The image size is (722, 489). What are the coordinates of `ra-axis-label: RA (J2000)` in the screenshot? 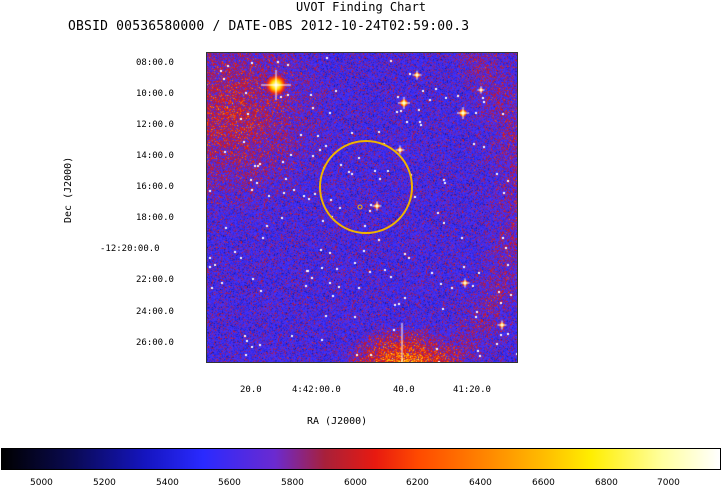 It's located at (337, 421).